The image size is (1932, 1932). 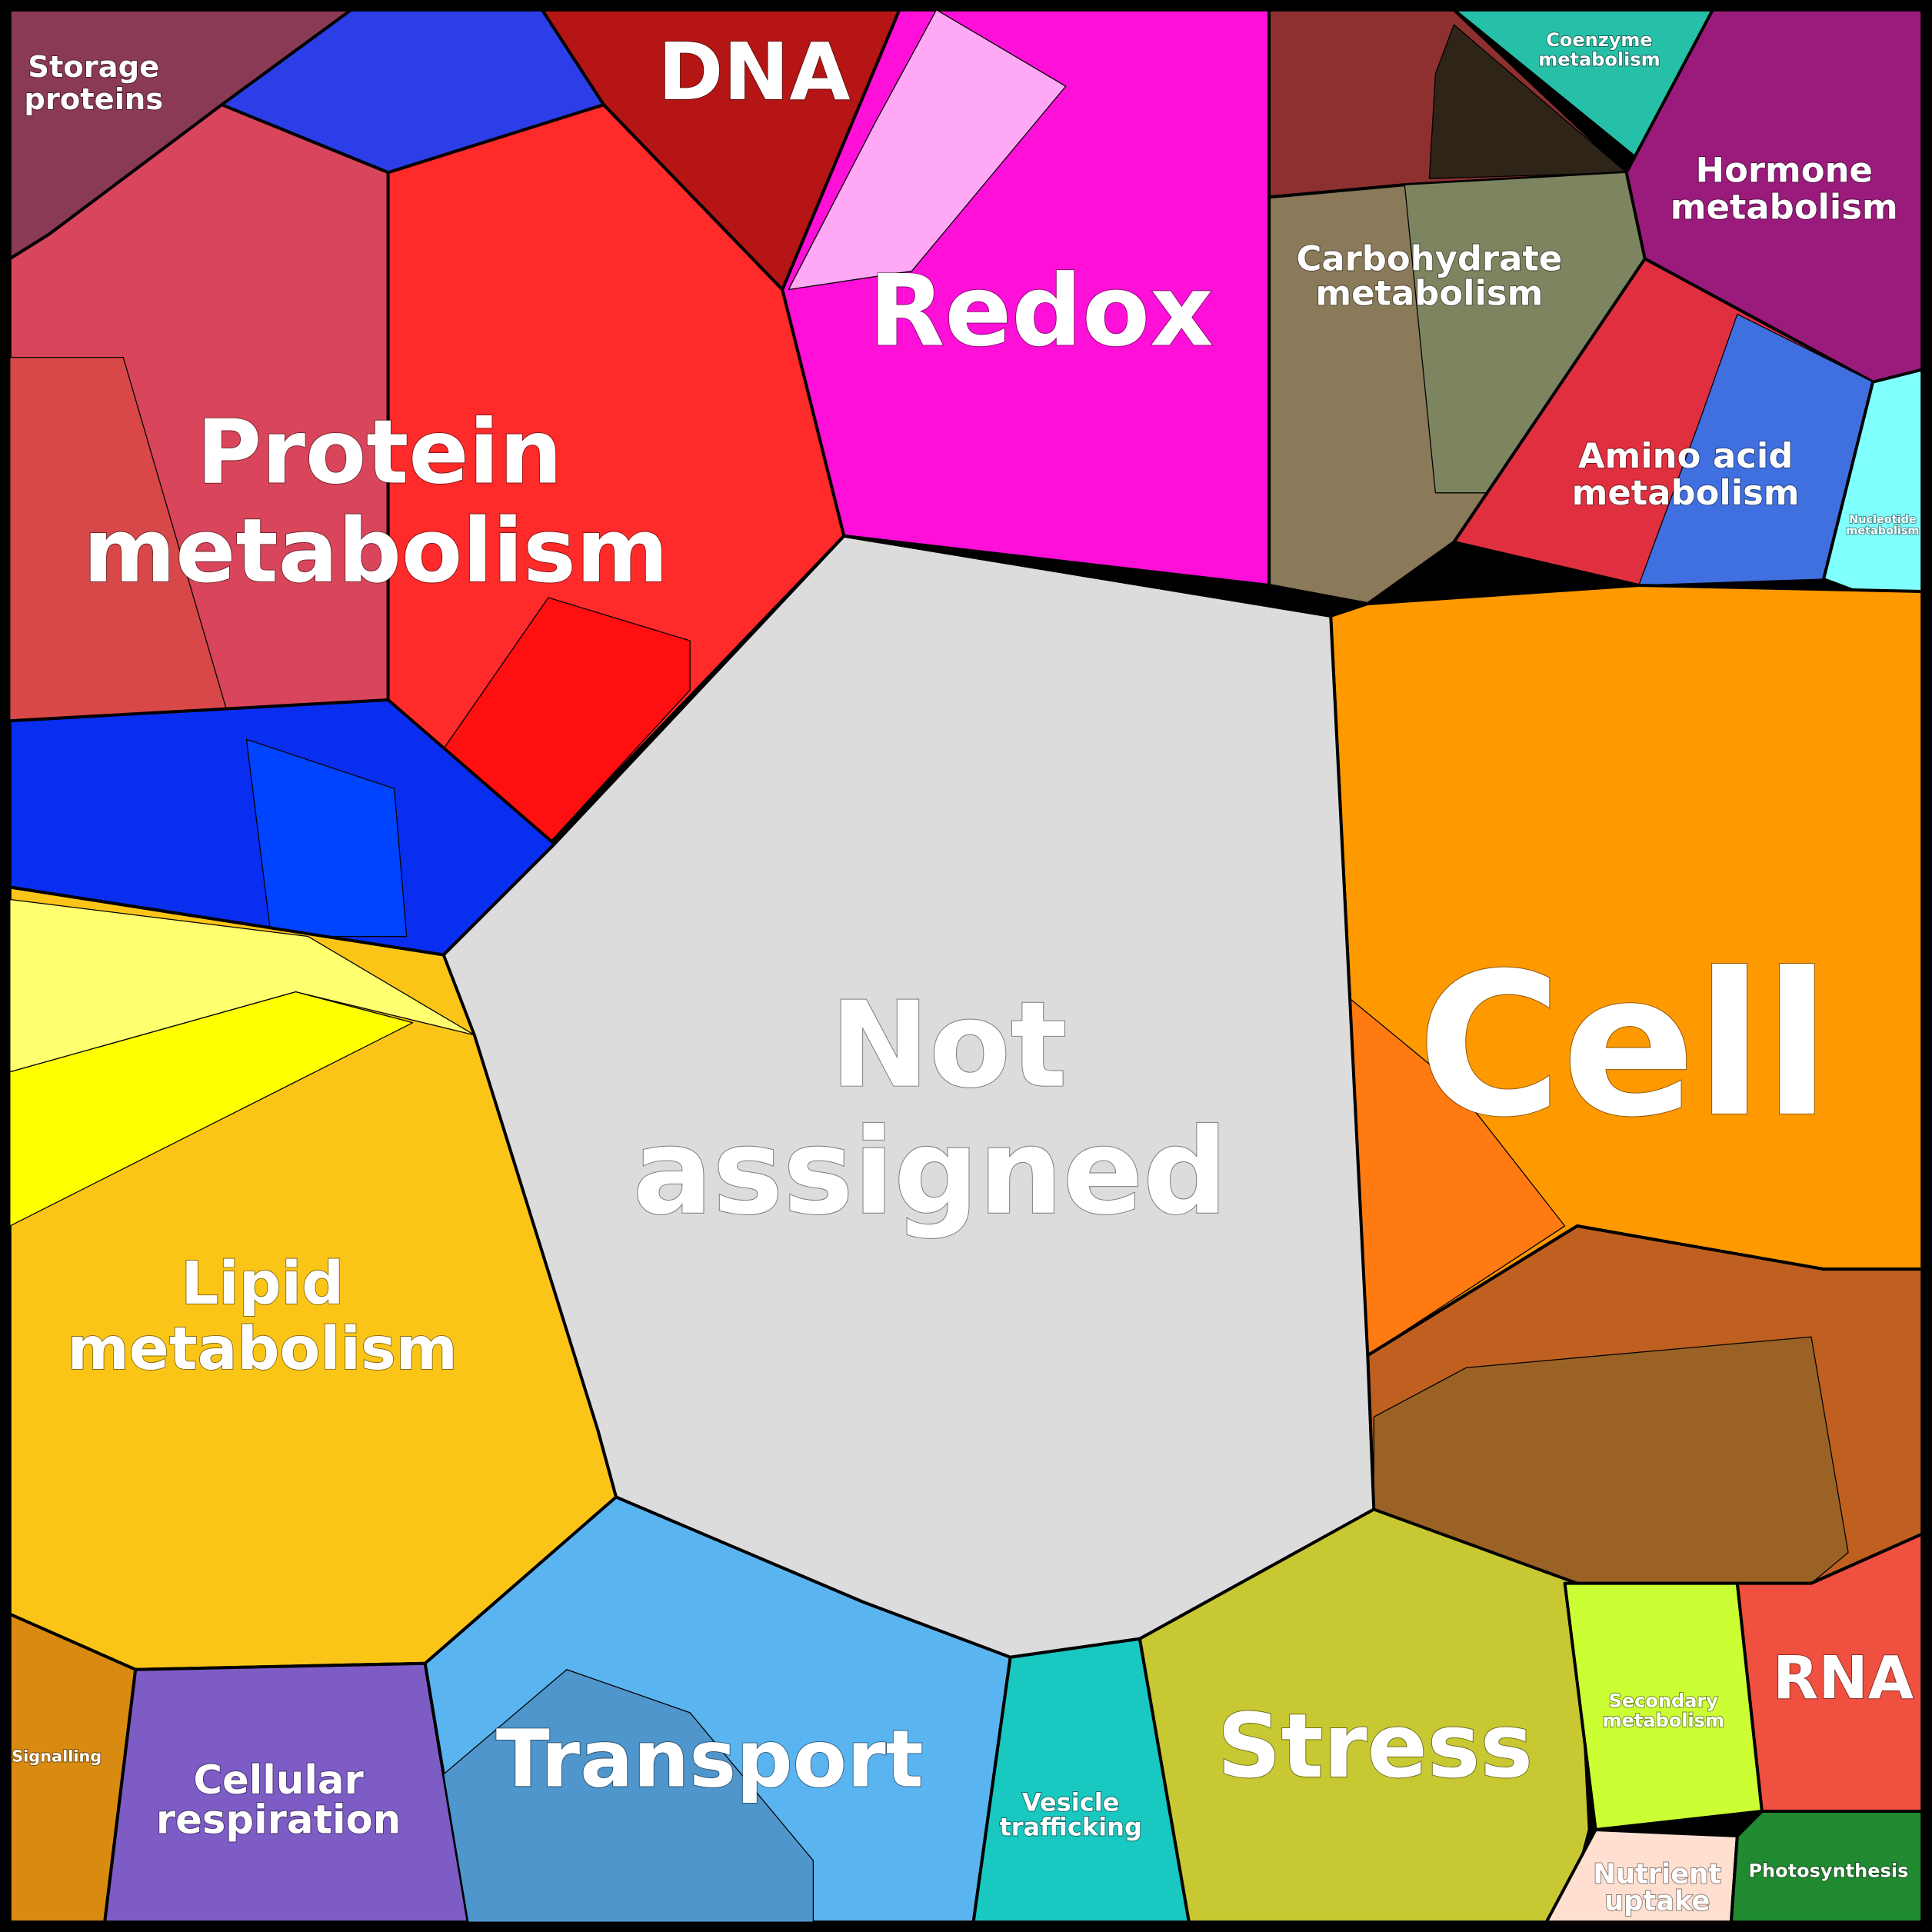 I want to click on label: Protein, so click(x=380, y=453).